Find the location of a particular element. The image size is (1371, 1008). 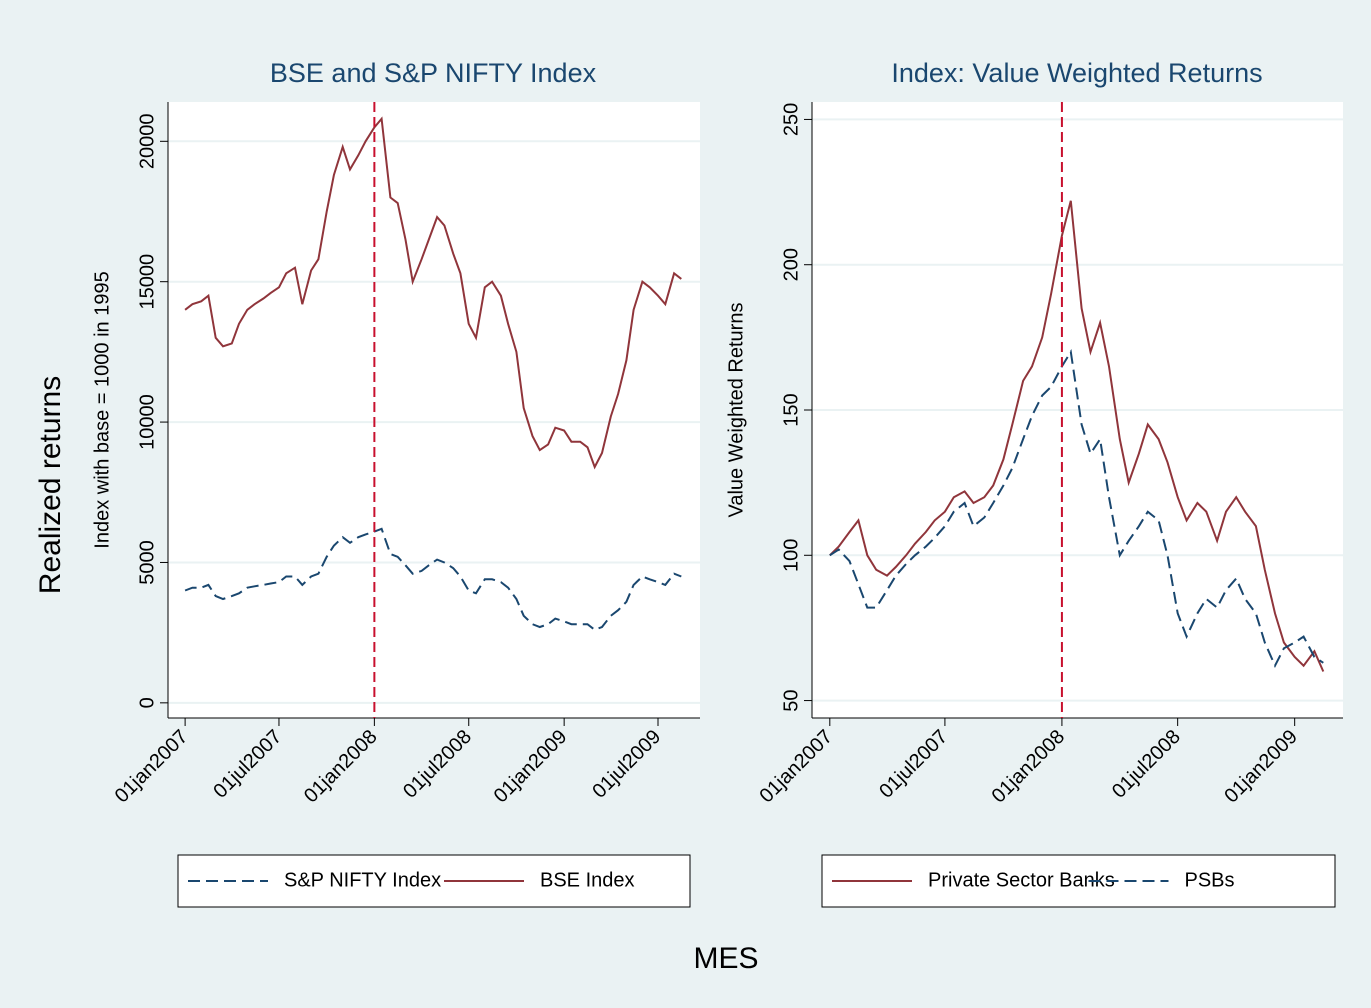

legend-label: PSBs is located at coordinates (1210, 880).